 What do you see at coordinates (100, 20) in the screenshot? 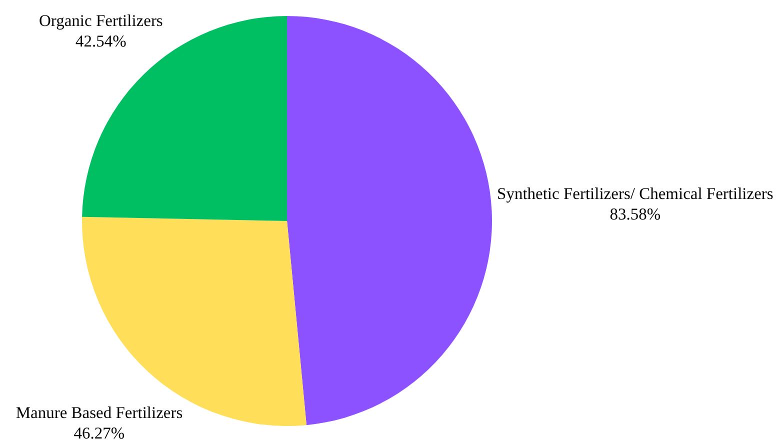
I see `slice-label: Organic Fertilizers` at bounding box center [100, 20].